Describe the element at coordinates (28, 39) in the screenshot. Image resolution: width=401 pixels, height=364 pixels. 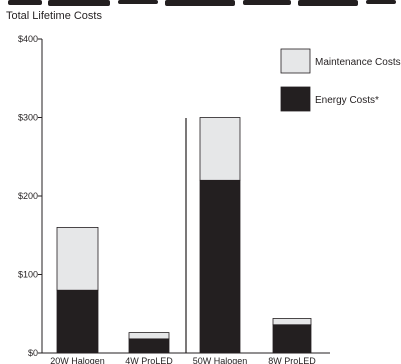
I see `y-tick-label: $400` at that location.